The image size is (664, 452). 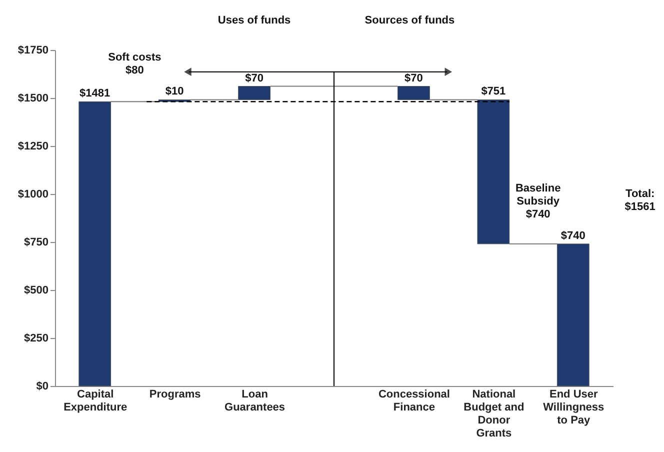 What do you see at coordinates (33, 98) in the screenshot?
I see `y-tick-label: $1500` at bounding box center [33, 98].